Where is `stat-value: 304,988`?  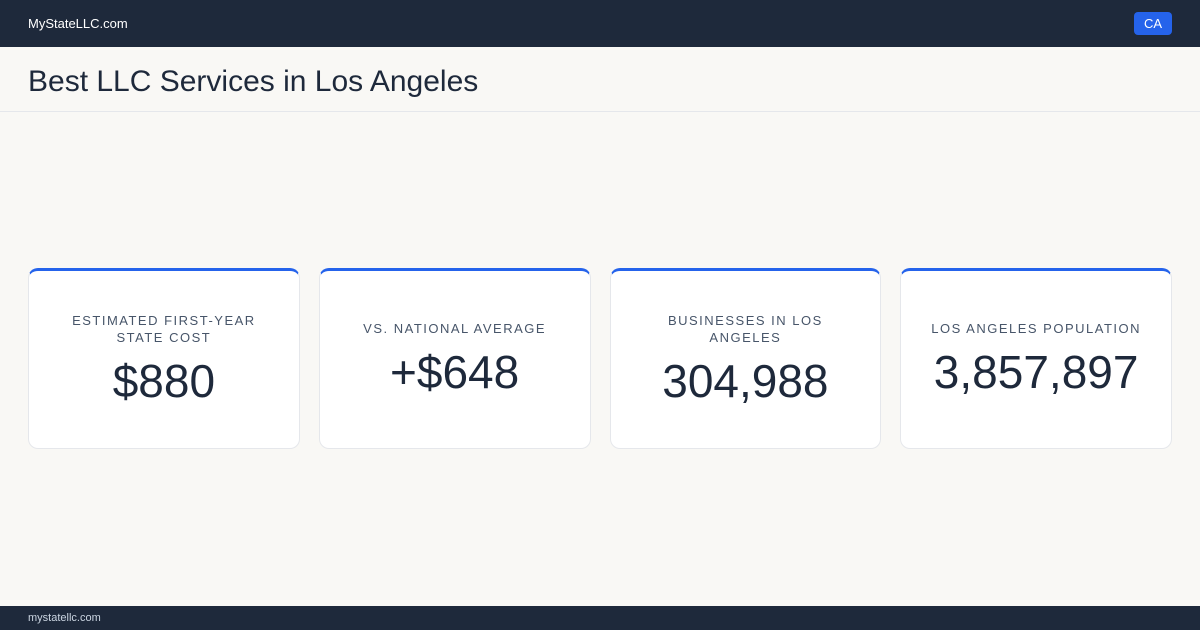
stat-value: 304,988 is located at coordinates (745, 380).